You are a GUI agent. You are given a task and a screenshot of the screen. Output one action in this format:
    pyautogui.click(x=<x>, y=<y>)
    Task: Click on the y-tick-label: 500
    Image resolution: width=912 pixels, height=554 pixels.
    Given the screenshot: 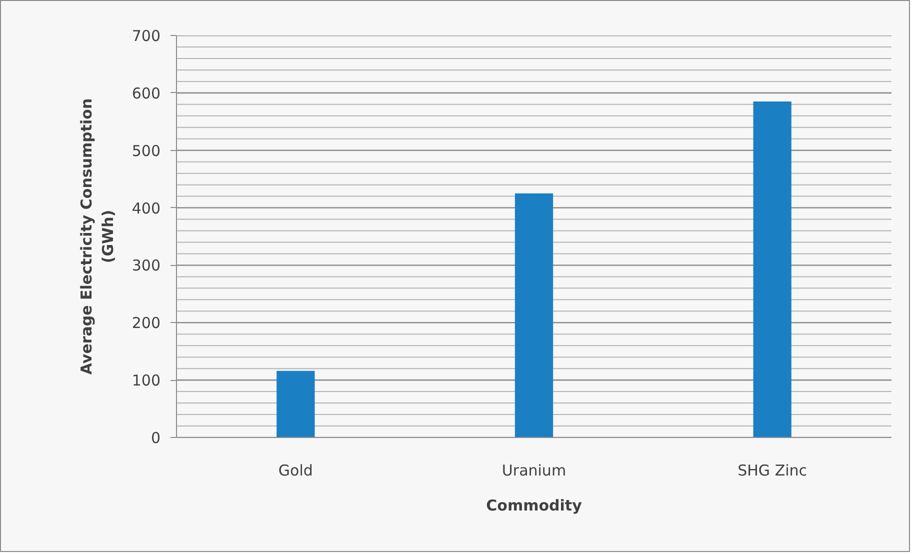 What is the action you would take?
    pyautogui.click(x=146, y=151)
    